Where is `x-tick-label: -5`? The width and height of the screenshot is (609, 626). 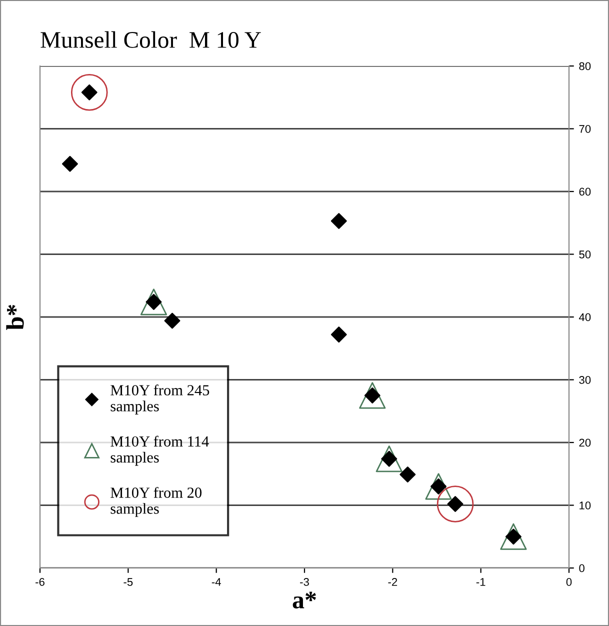
x-tick-label: -5 is located at coordinates (128, 582).